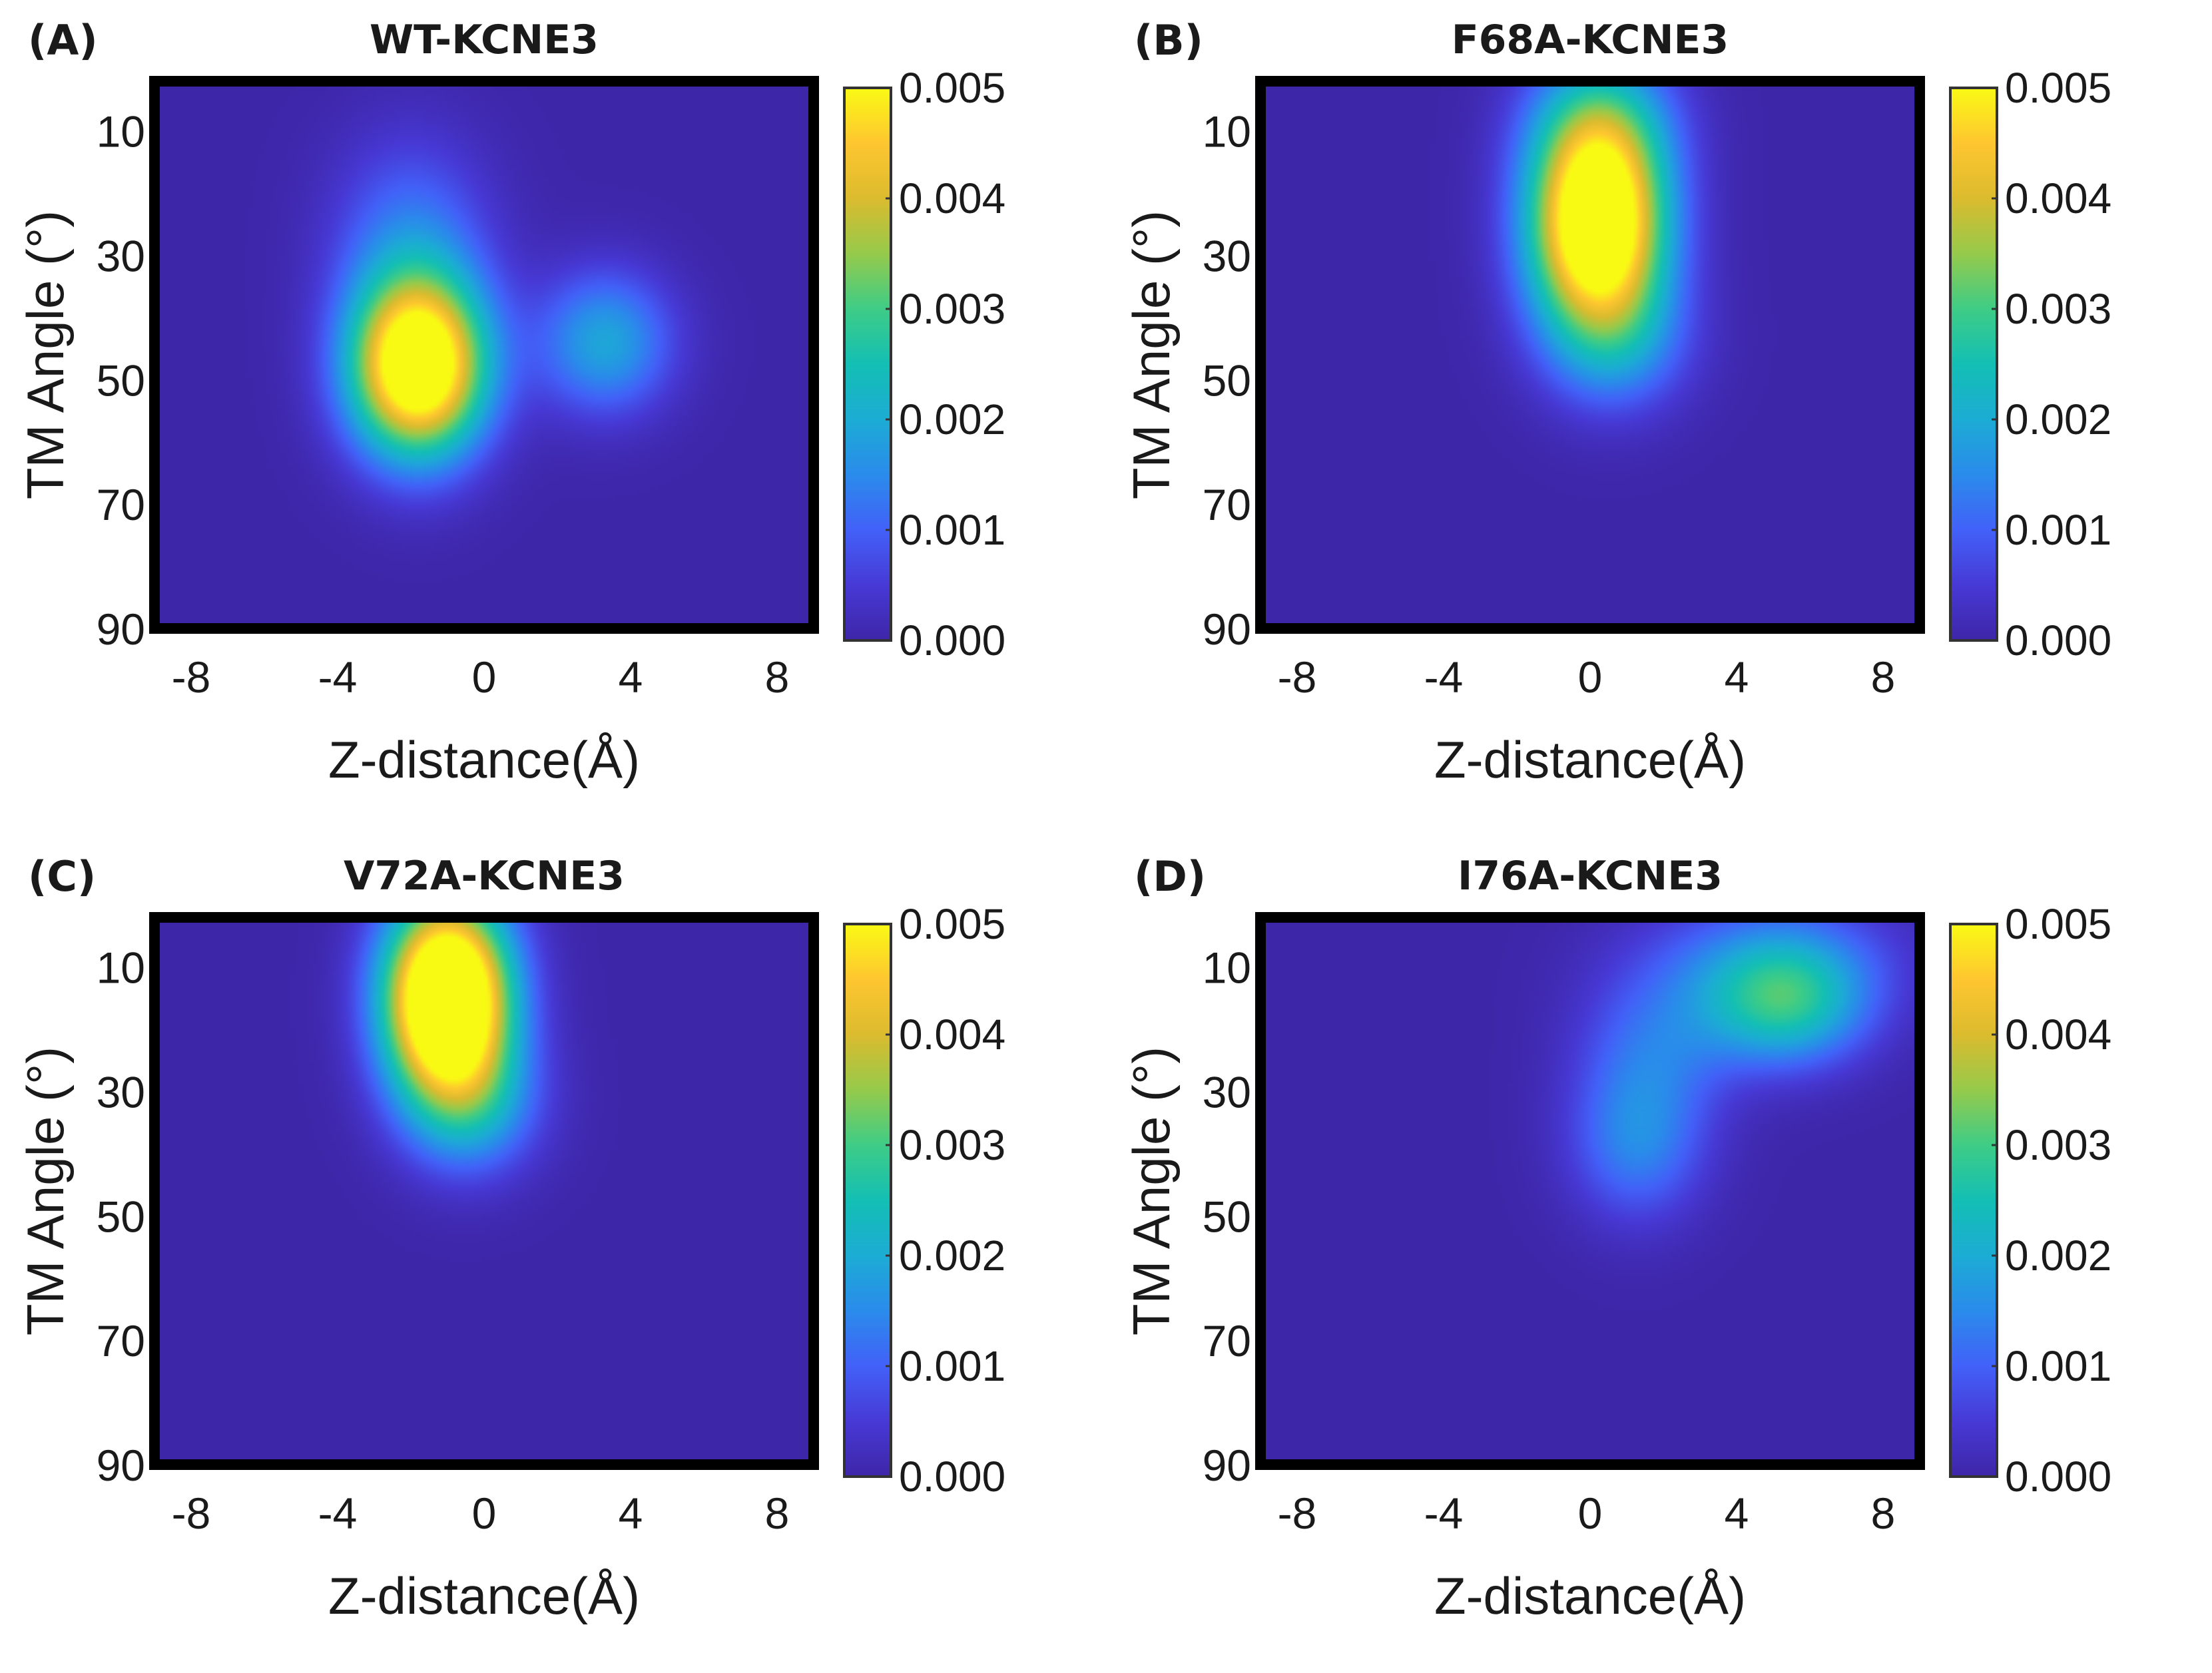 The width and height of the screenshot is (2212, 1673). I want to click on panel-label: (B), so click(1168, 40).